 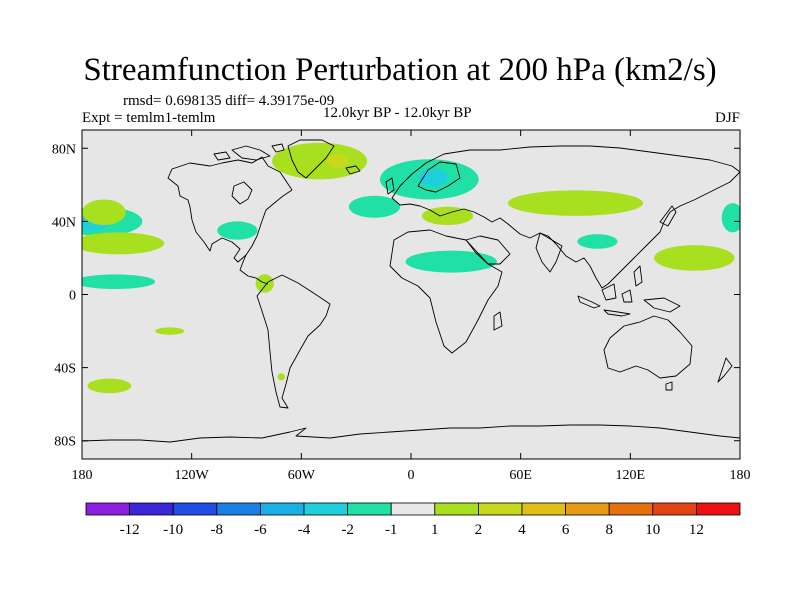 I want to click on experiment-label: Expt = temlm1-temlm, so click(x=149, y=118).